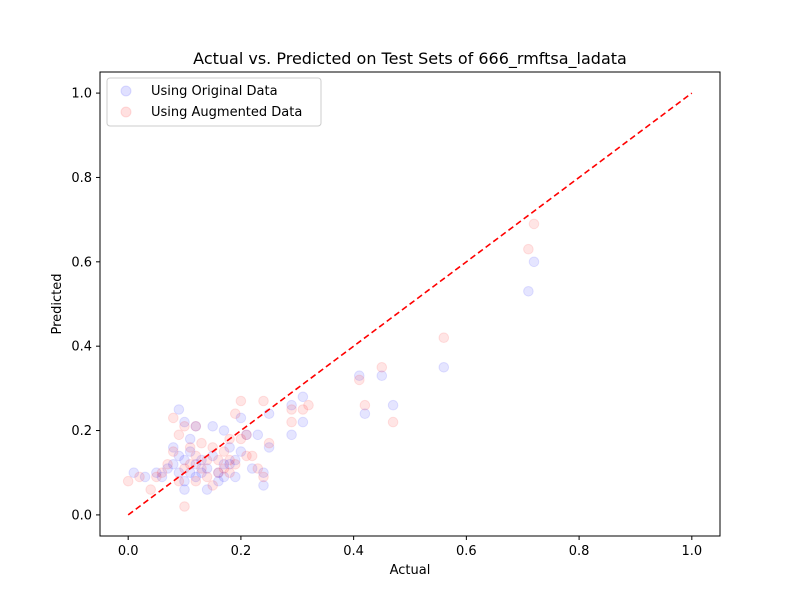 The height and width of the screenshot is (600, 800). I want to click on x-tick-label-3: 0.6, so click(466, 551).